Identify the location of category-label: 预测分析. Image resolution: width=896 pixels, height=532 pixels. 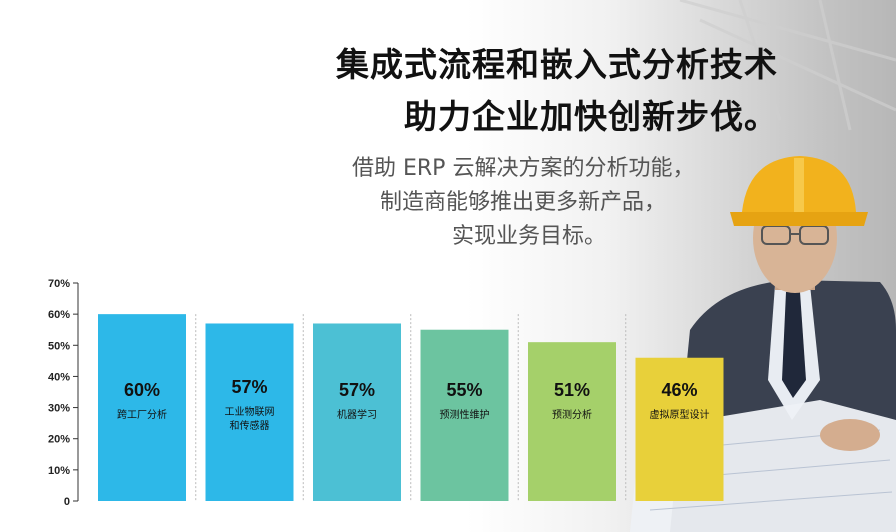
(572, 414).